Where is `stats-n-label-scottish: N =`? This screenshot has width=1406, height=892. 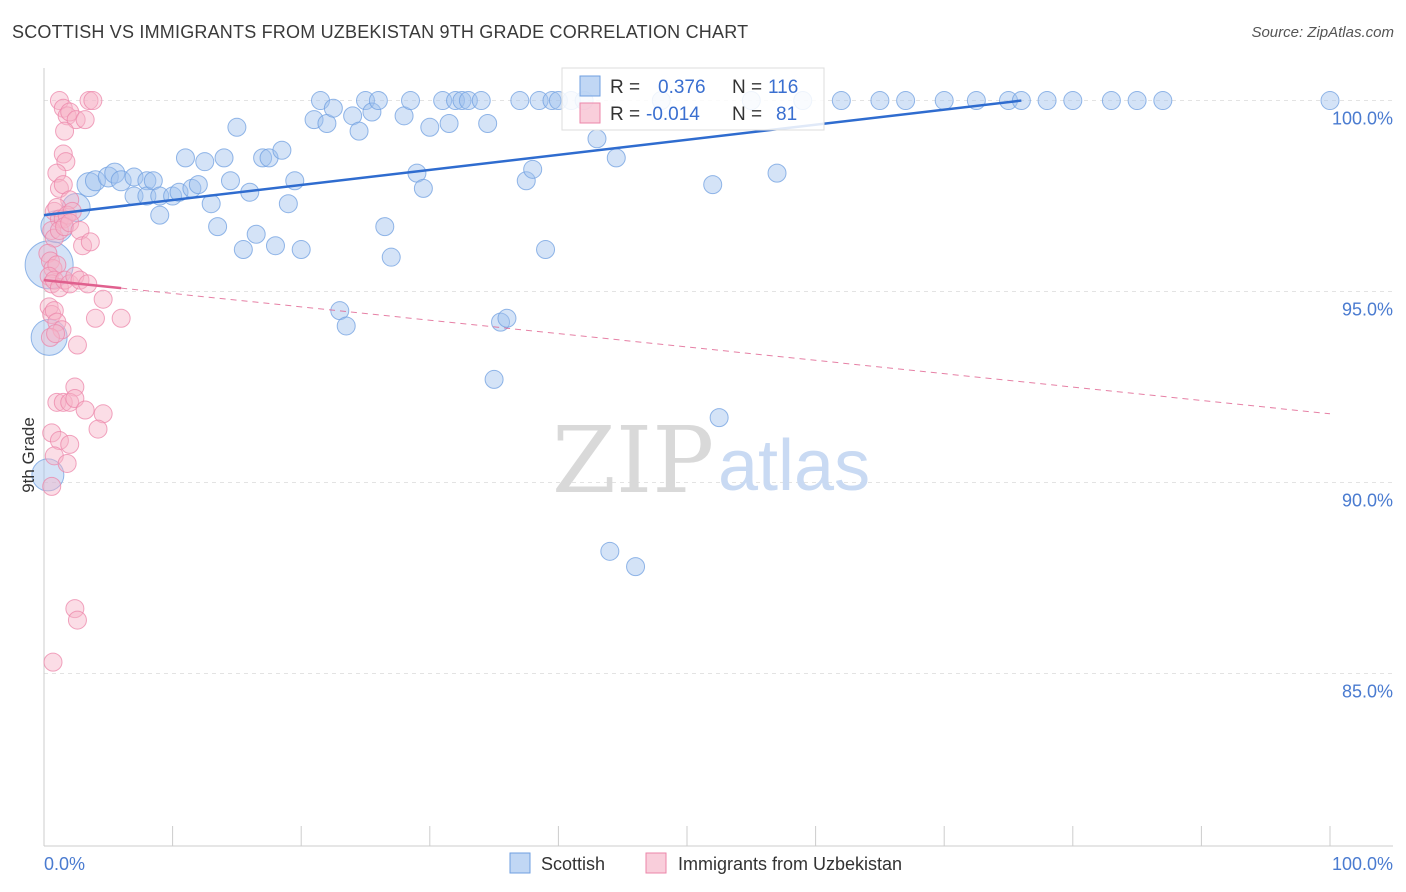
stats-n-label-scottish: N = is located at coordinates (747, 87).